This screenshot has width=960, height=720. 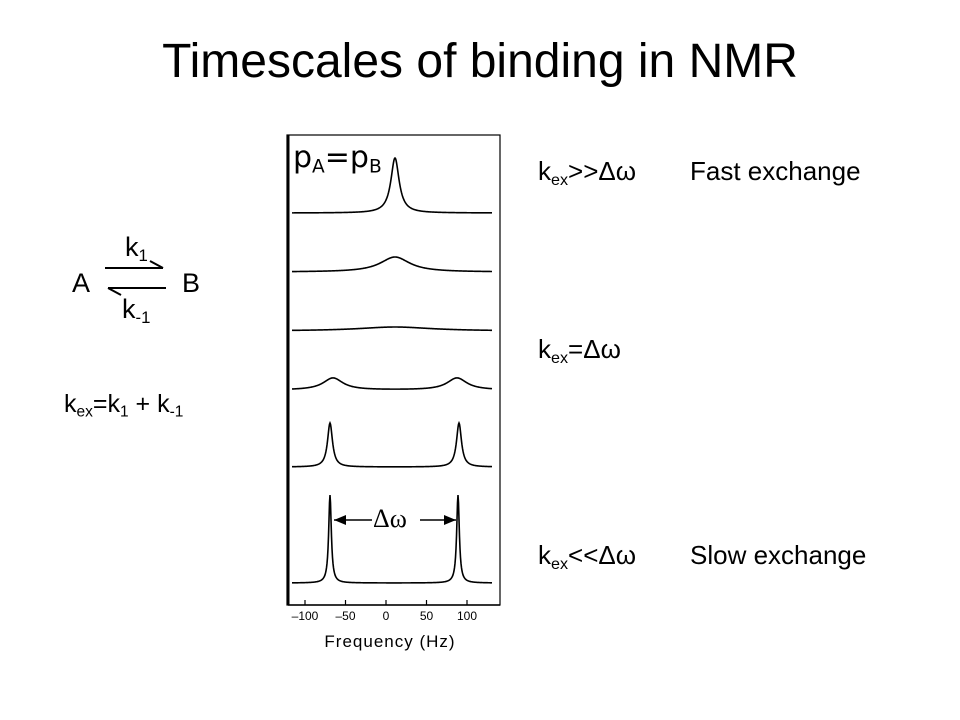 I want to click on term: =p, so click(x=346, y=157).